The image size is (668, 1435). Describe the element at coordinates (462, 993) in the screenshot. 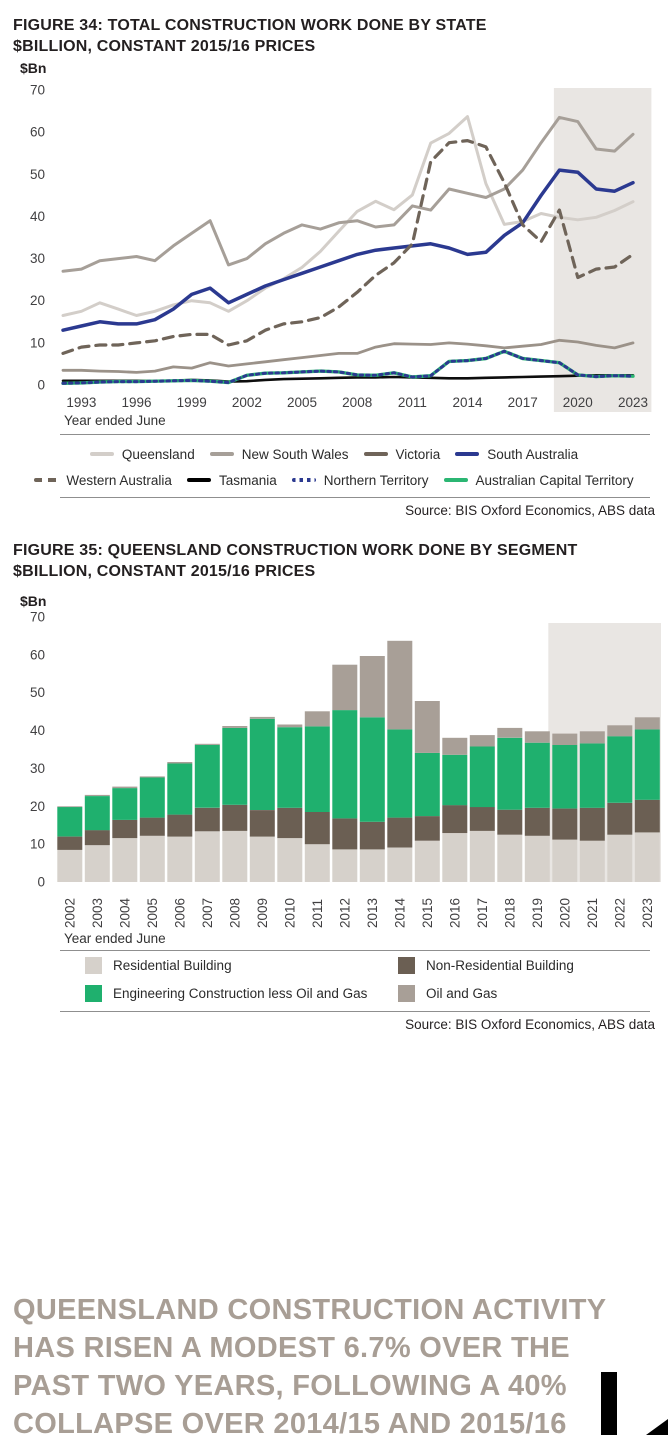

I see `legend-label: Oil and Gas` at that location.